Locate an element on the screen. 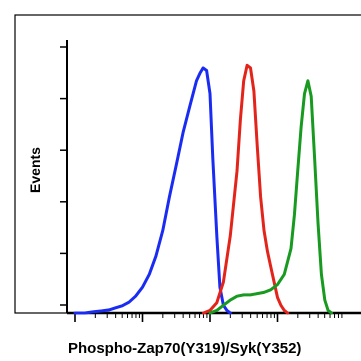 The width and height of the screenshot is (361, 361). y-axis-label: Events is located at coordinates (35, 170).